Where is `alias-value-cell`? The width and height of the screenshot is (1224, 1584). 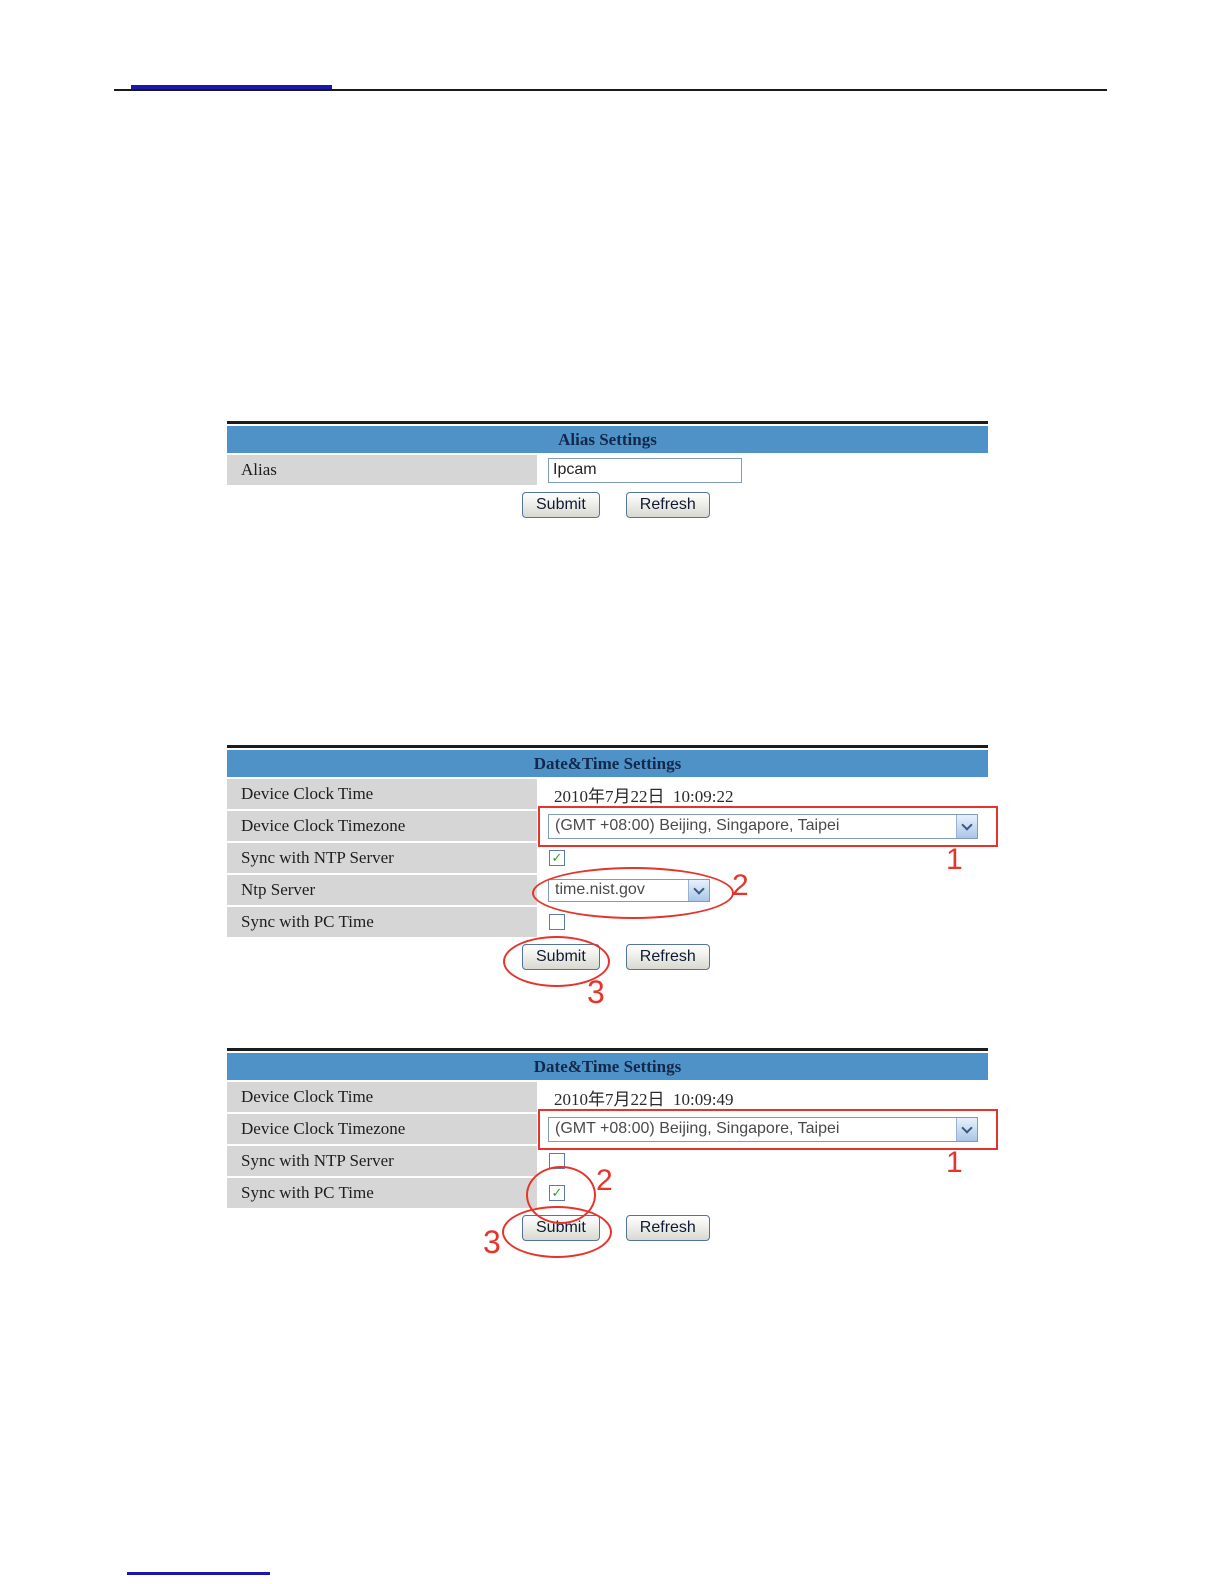
alias-value-cell is located at coordinates (764, 470).